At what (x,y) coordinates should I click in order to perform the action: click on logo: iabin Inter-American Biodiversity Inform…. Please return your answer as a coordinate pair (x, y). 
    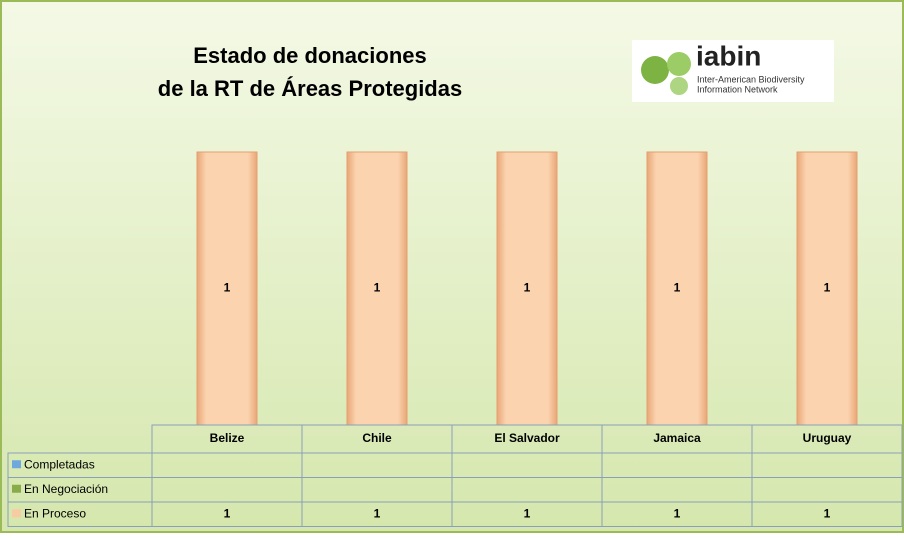
    Looking at the image, I should click on (733, 71).